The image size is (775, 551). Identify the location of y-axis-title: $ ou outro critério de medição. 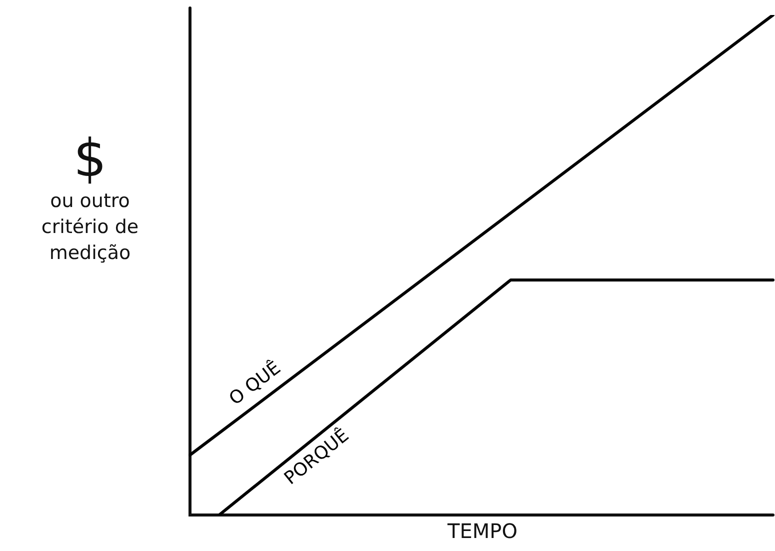
(90, 196).